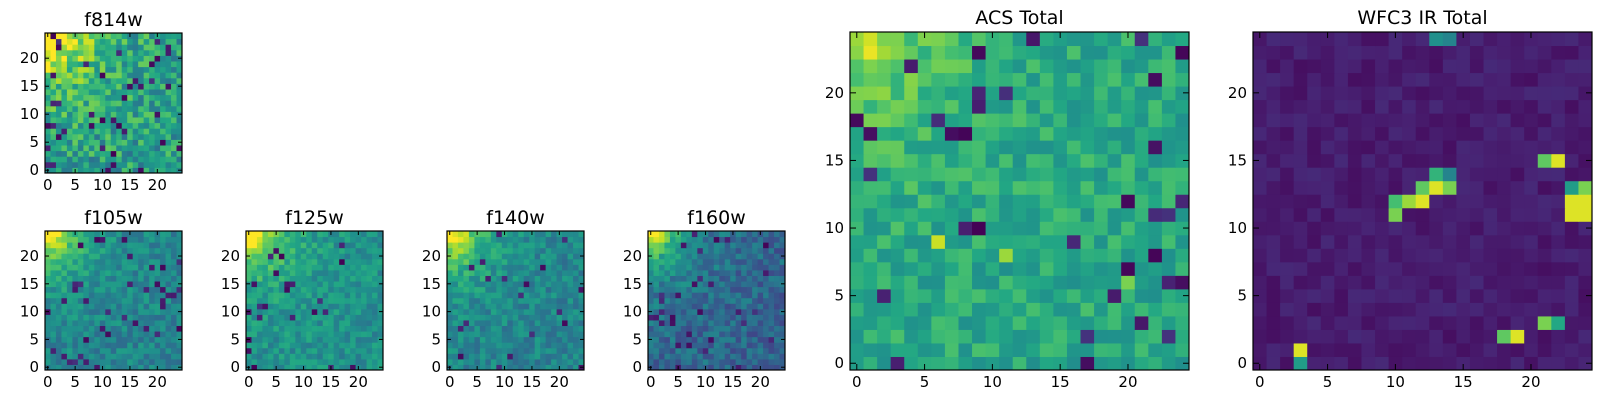 The height and width of the screenshot is (400, 1600). What do you see at coordinates (925, 382) in the screenshot?
I see `x-tick-label: 5` at bounding box center [925, 382].